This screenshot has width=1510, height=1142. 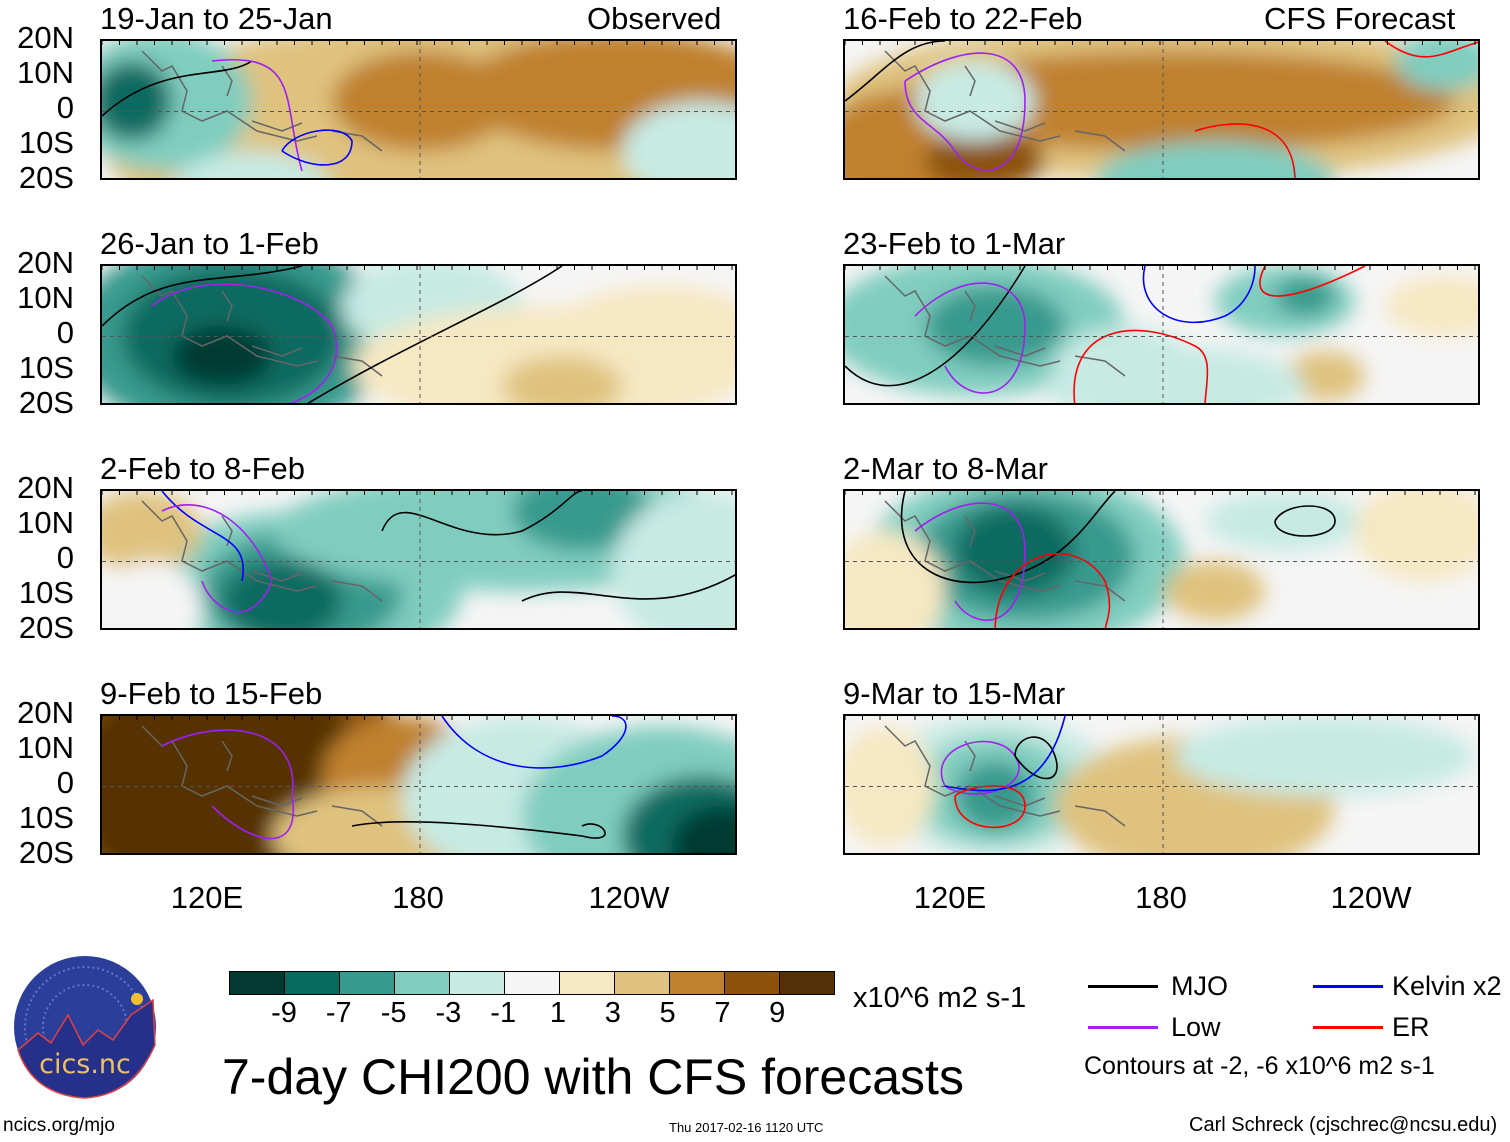 What do you see at coordinates (654, 18) in the screenshot?
I see `observed-header: Observed` at bounding box center [654, 18].